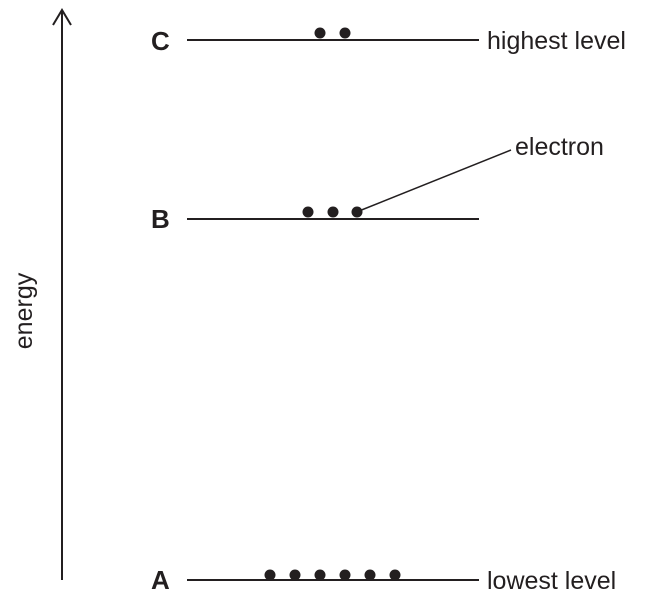  I want to click on electron-callout: electron, so click(481, 172).